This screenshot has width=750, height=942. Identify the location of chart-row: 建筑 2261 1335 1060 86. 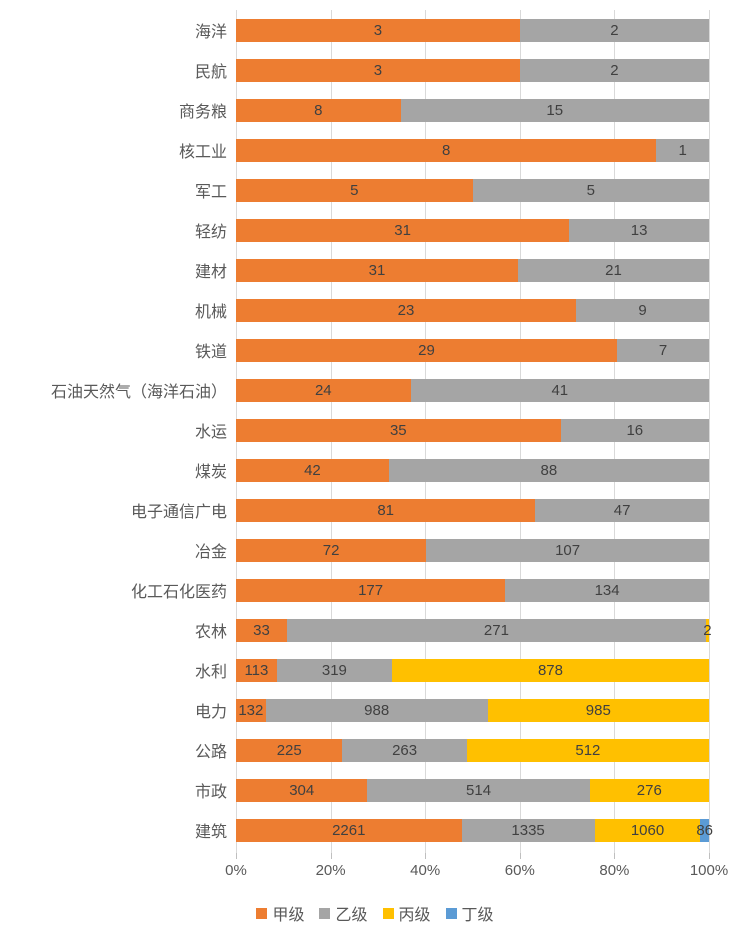
(375, 830).